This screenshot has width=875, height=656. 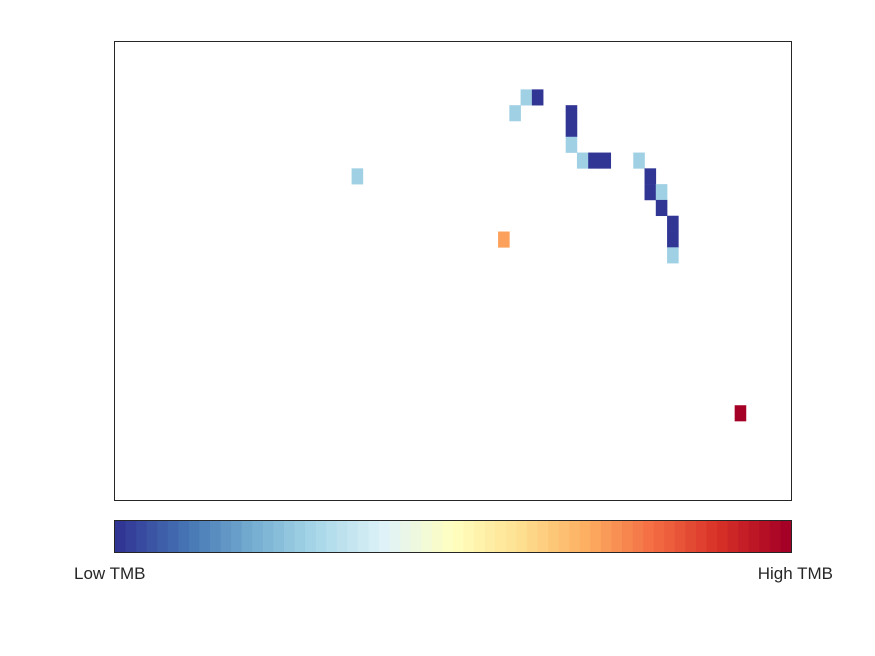 I want to click on colorbar-low-label: Low TMB, so click(x=110, y=573).